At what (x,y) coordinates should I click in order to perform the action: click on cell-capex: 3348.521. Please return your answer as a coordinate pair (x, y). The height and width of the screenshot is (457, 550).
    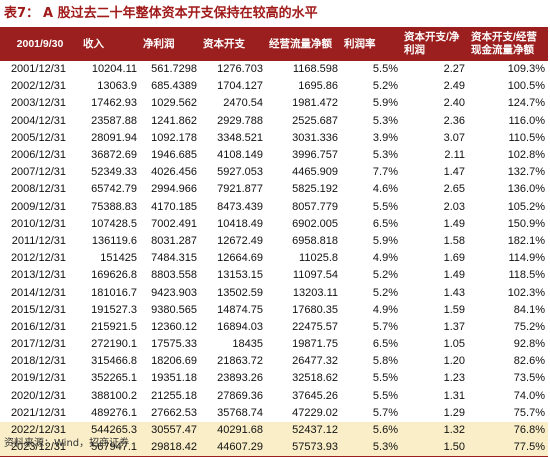
    Looking at the image, I should click on (240, 137).